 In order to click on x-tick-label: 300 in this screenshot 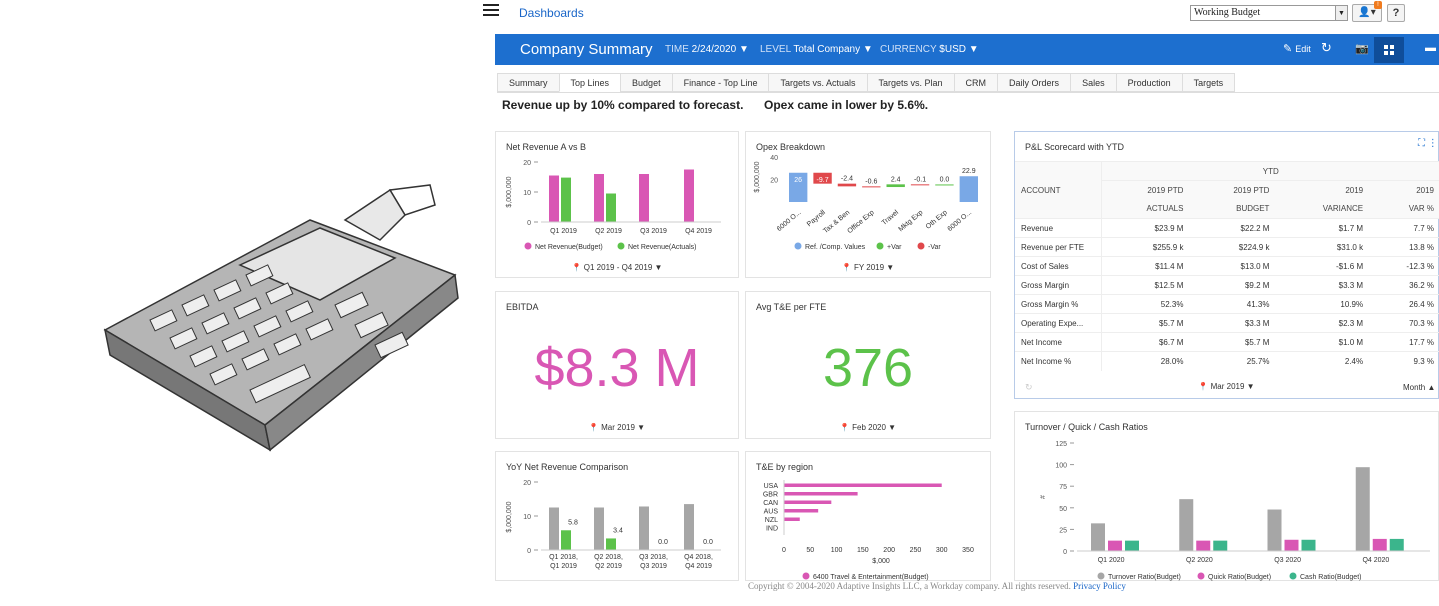, I will do `click(942, 550)`.